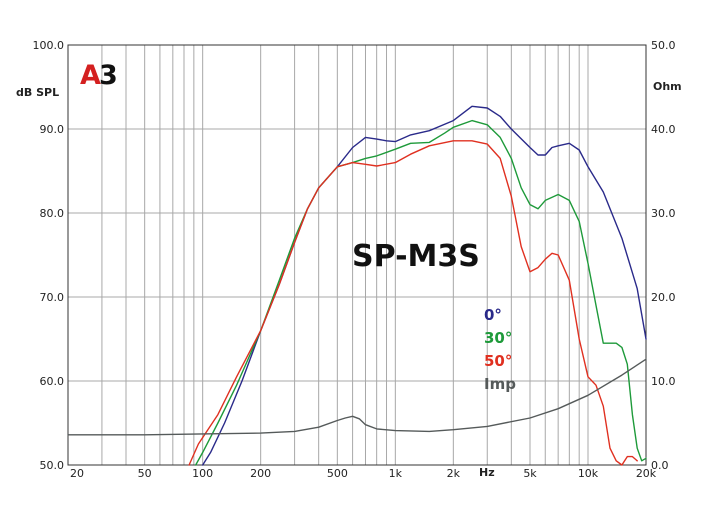 This screenshot has width=713, height=517. I want to click on x-tick-labels: 20 50 100 200 500 1k 2k 5k 10k 20k, so click(363, 473).